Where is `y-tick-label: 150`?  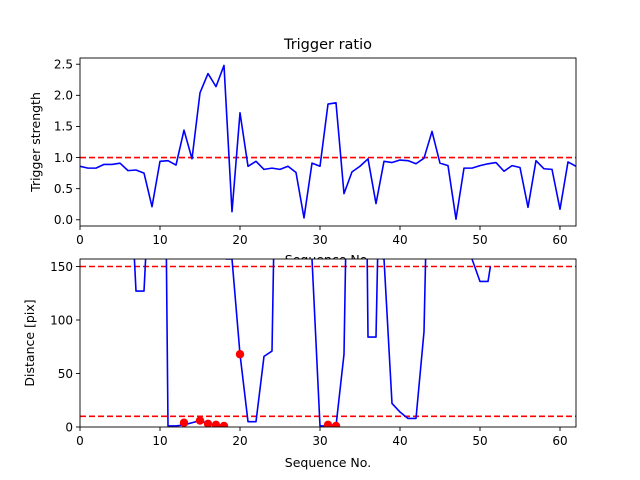 y-tick-label: 150 is located at coordinates (61, 267).